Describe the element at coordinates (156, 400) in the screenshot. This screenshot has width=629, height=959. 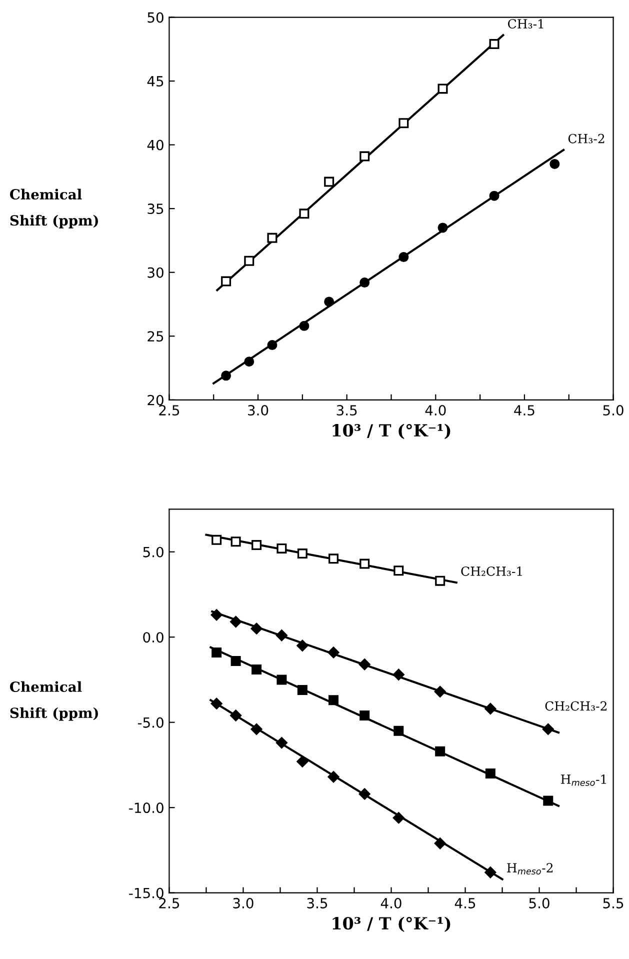
I see `y-tick-label: 20` at that location.